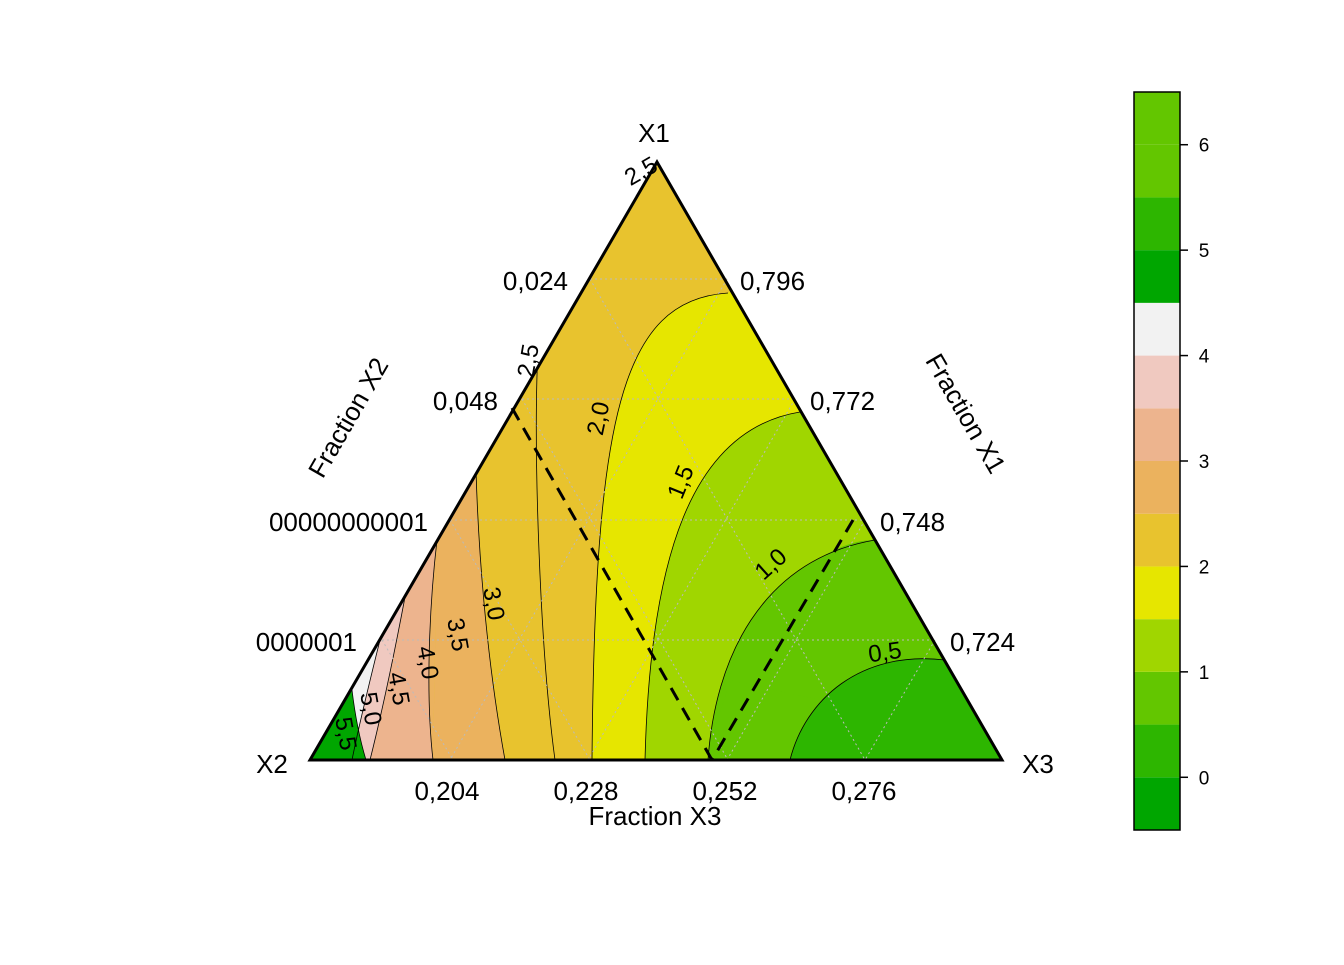  What do you see at coordinates (982, 642) in the screenshot?
I see `x1-tick-label: 0,724` at bounding box center [982, 642].